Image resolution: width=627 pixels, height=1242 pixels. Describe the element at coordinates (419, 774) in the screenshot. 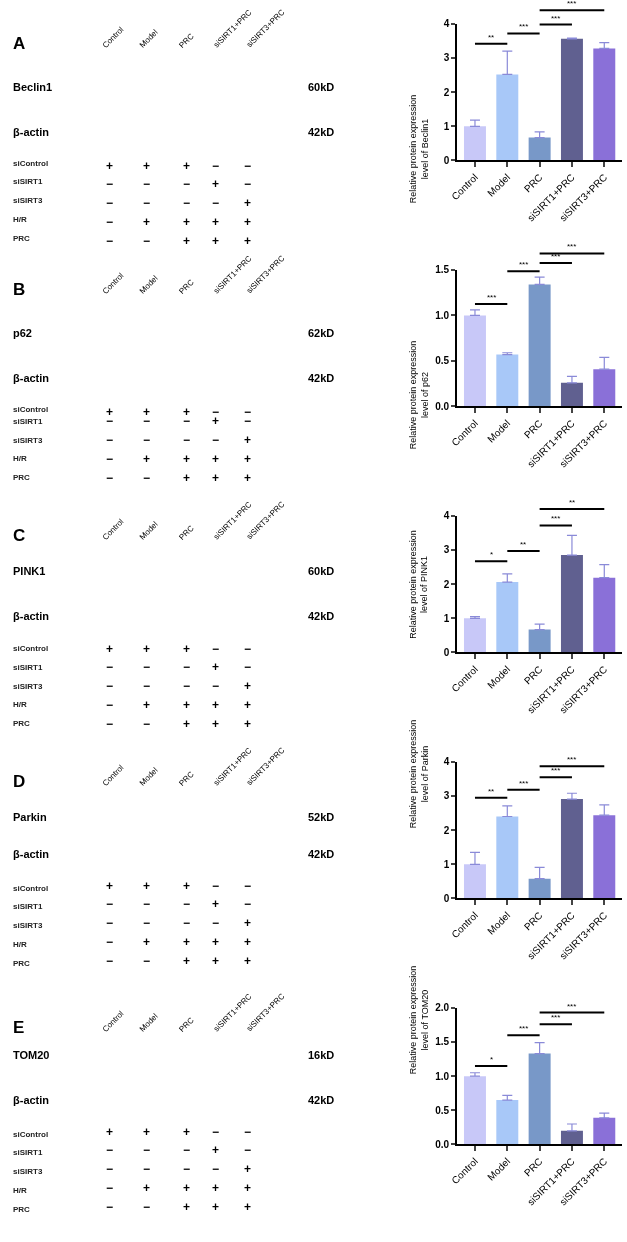

I see `y-axis-title: Relative protein expression level of Parkin` at that location.